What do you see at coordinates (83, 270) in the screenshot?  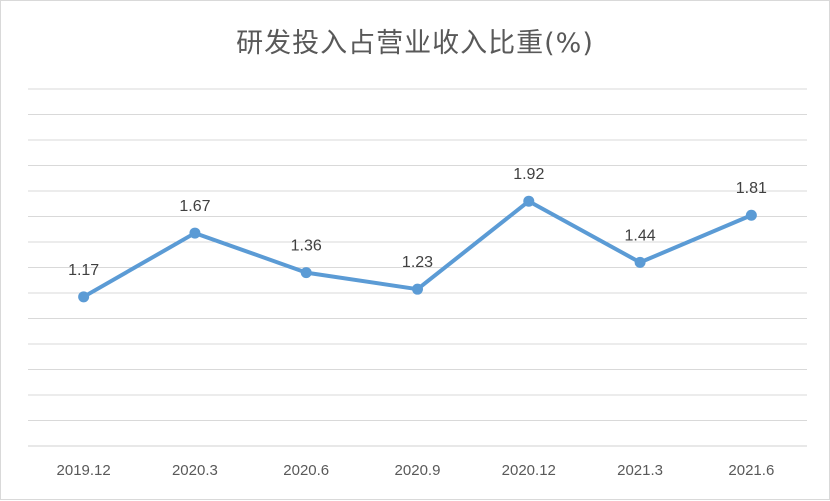 I see `data-label: 1.17` at bounding box center [83, 270].